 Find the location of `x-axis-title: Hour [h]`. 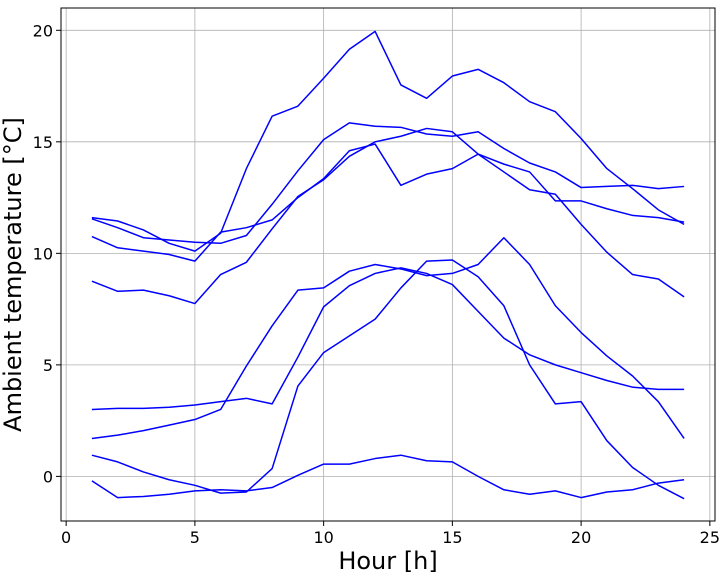

x-axis-title: Hour [h] is located at coordinates (387, 561).